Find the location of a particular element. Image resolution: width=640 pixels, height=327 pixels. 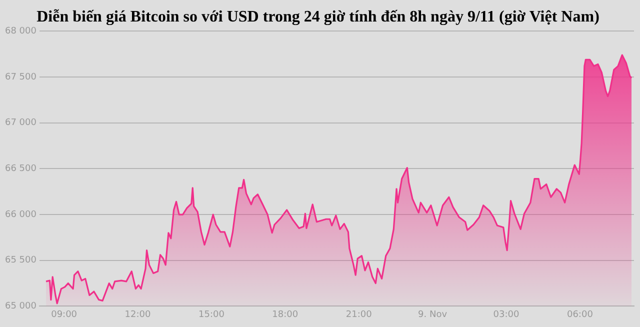

x-tick-label: 18:00 is located at coordinates (285, 315).